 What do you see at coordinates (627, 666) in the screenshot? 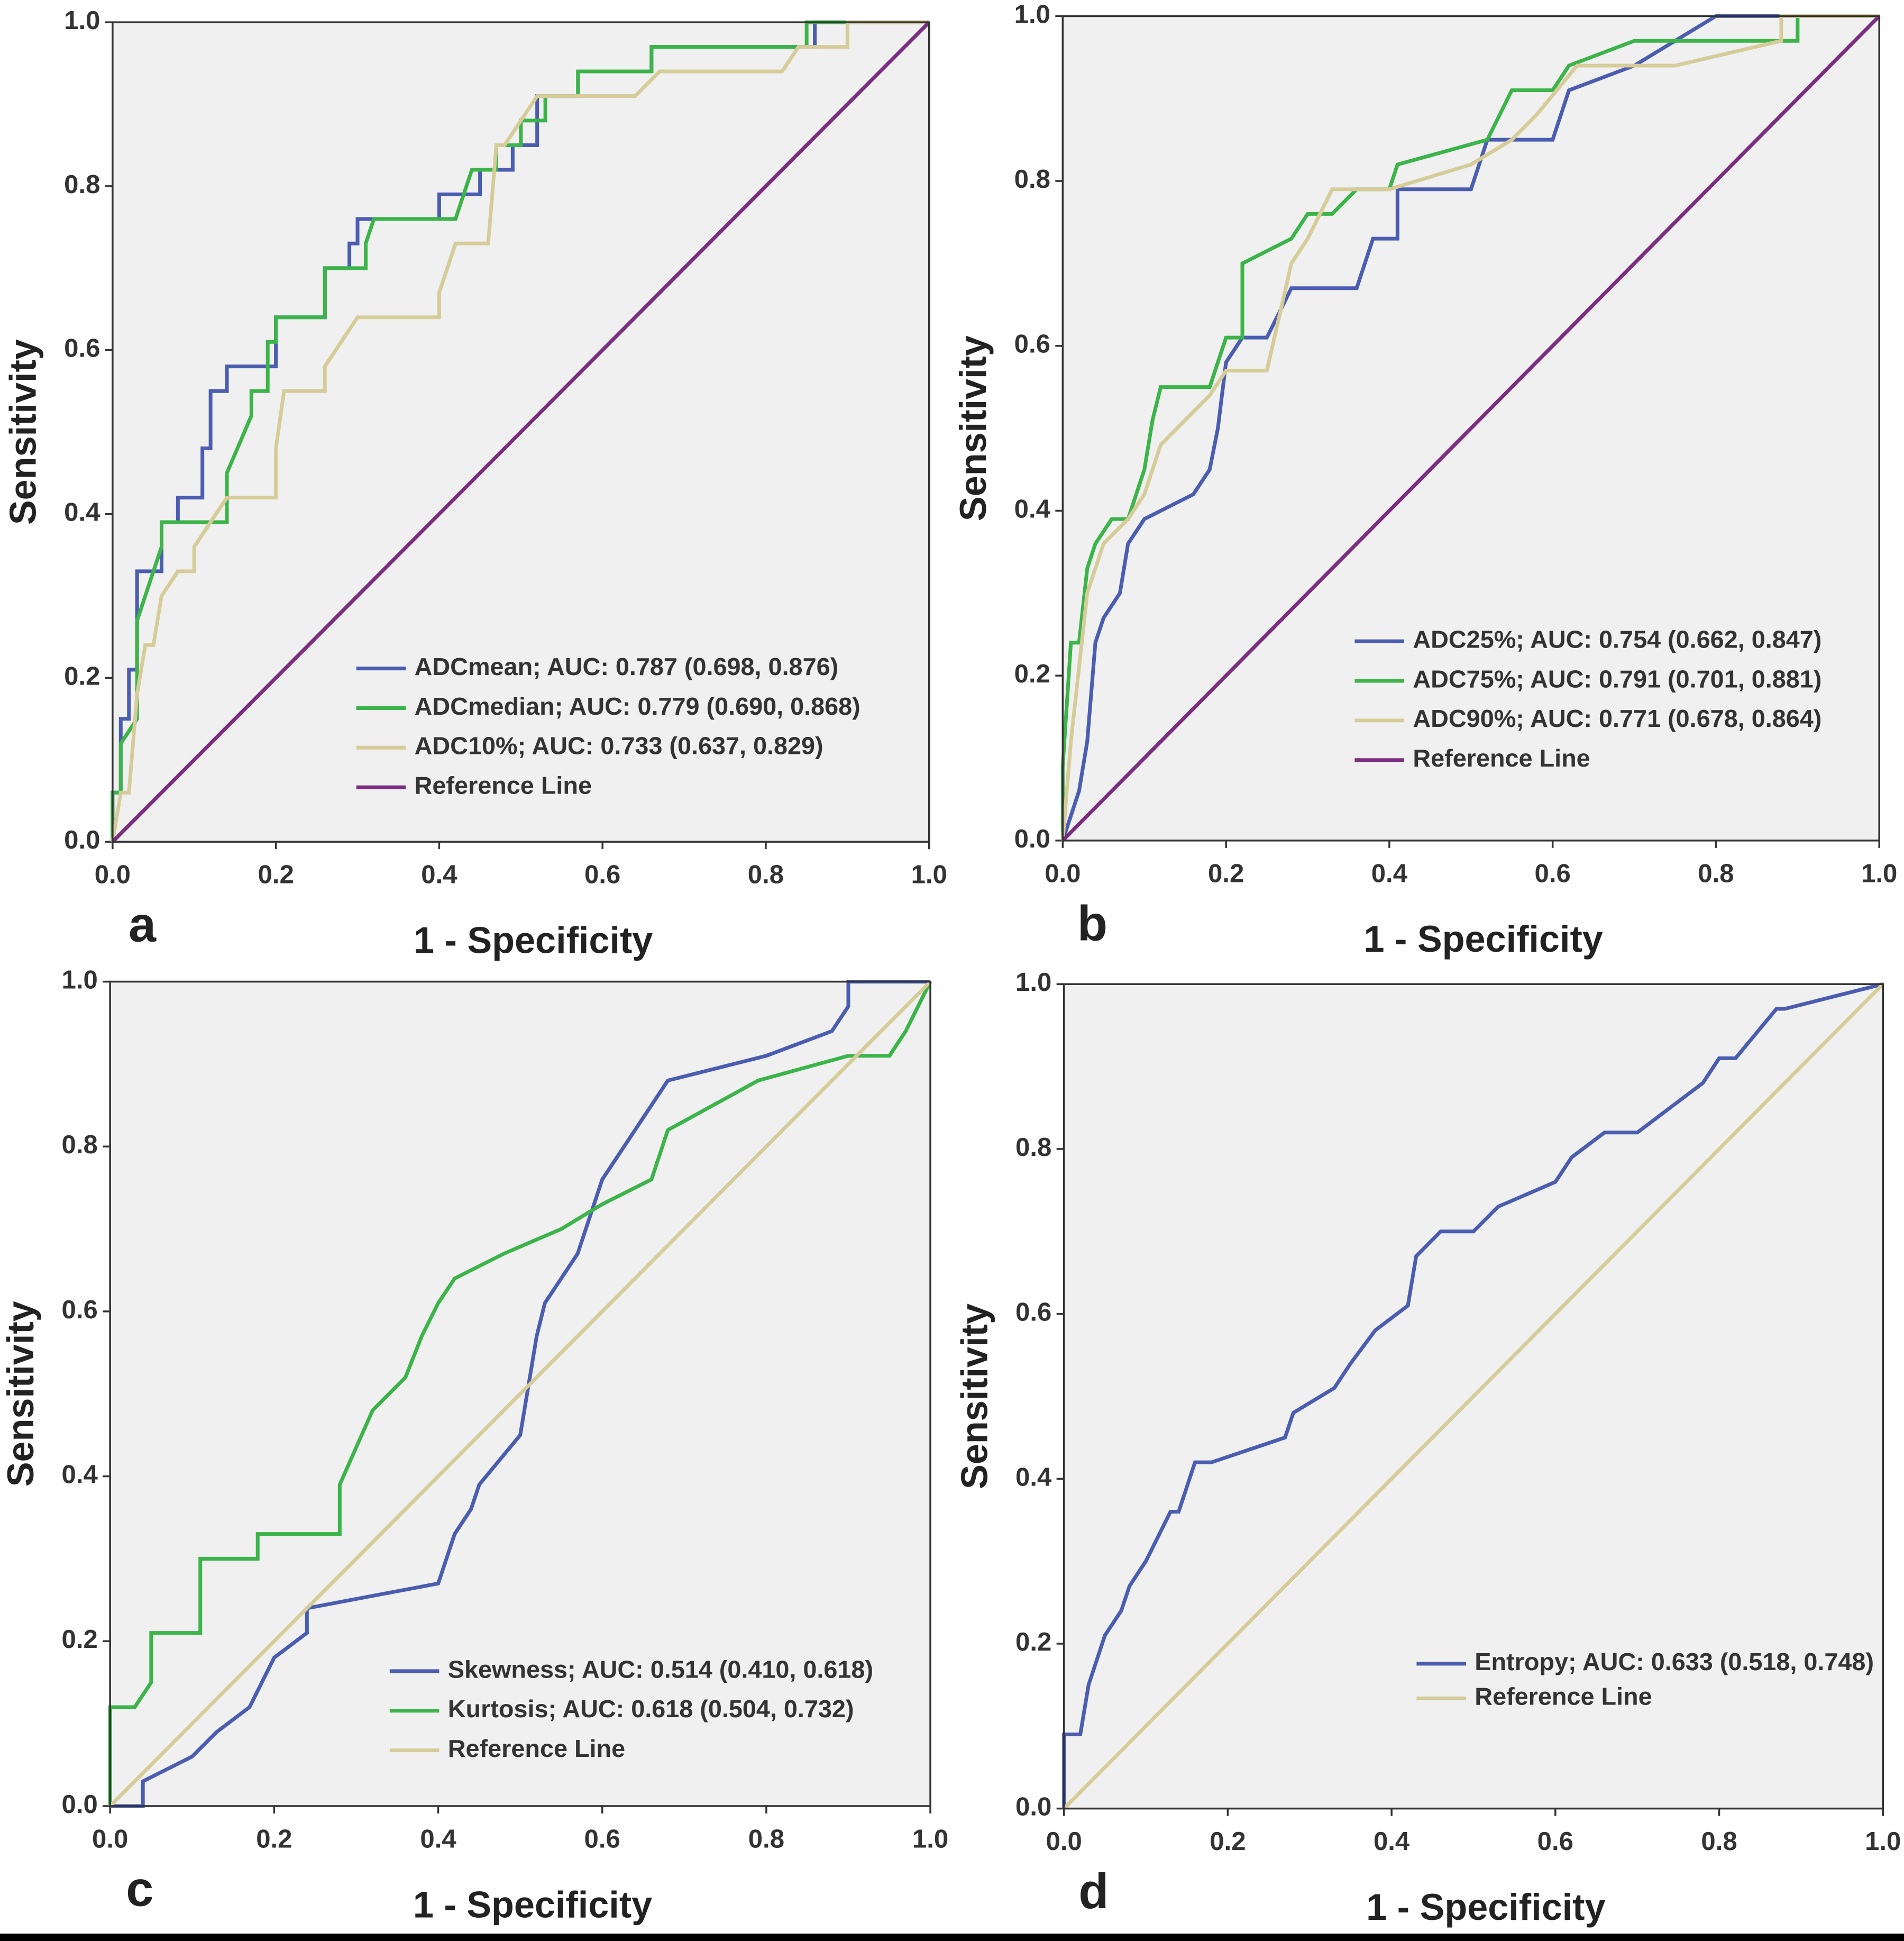
I see `legend-label: ADCmean; AUC: 0.787 (0.698, 0.876)` at bounding box center [627, 666].